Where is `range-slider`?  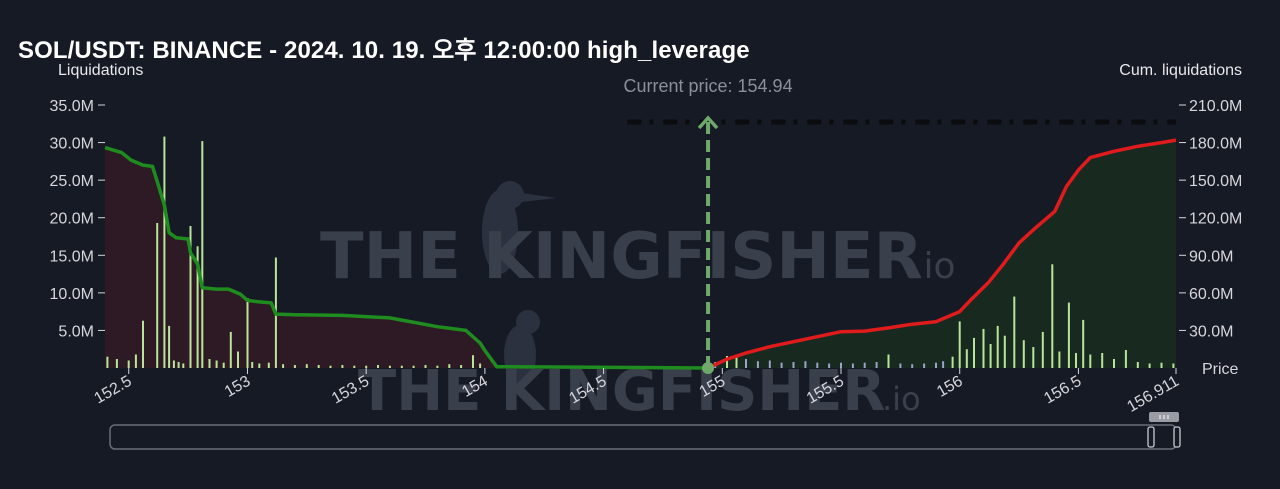 range-slider is located at coordinates (645, 431).